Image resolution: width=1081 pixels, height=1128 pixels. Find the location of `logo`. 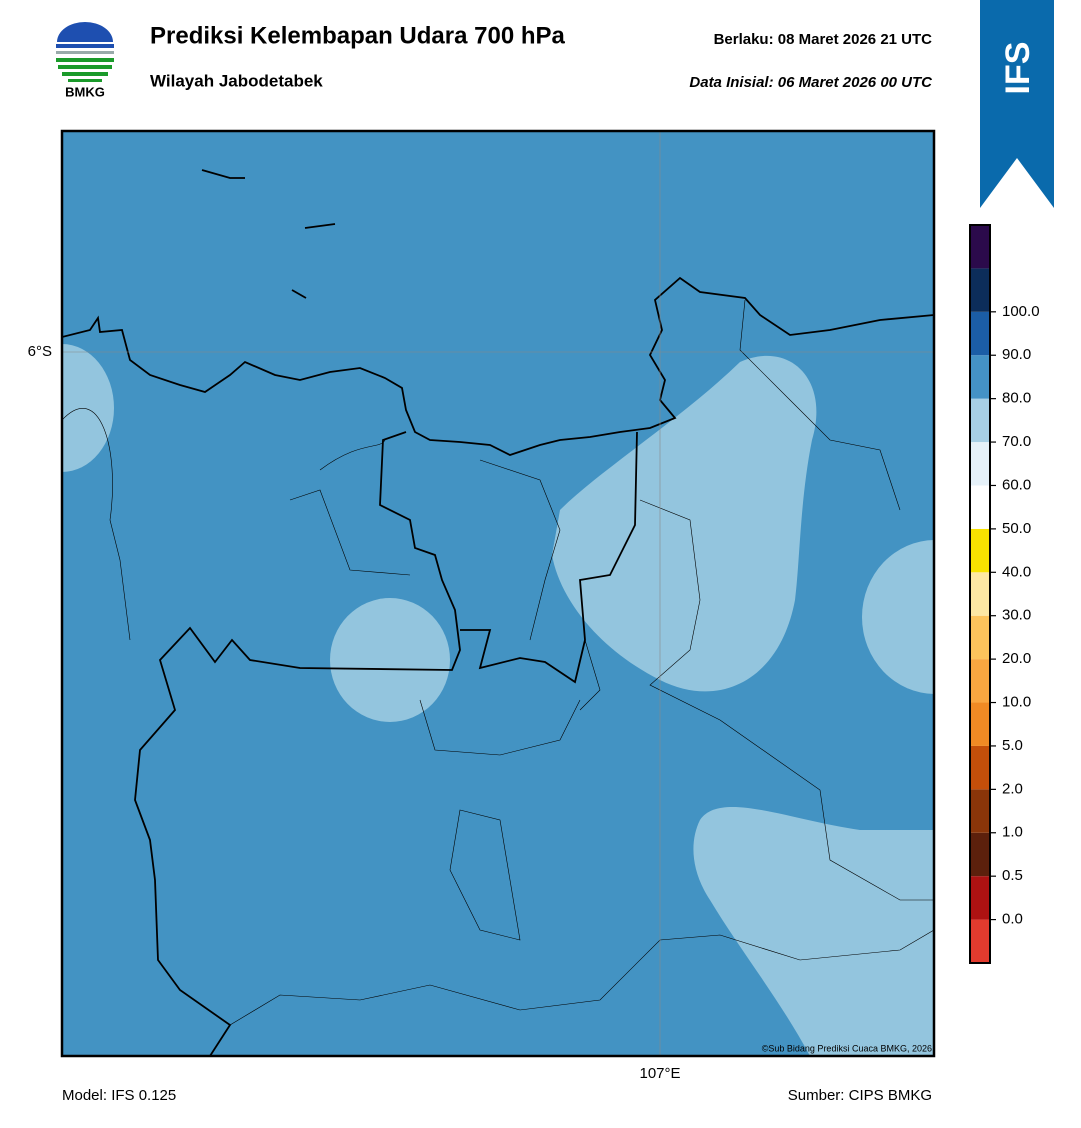

logo is located at coordinates (85, 52).